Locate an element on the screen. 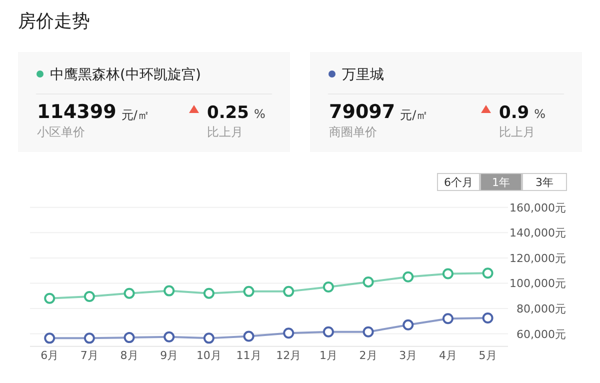  x-tick-label: 8月 is located at coordinates (129, 355).